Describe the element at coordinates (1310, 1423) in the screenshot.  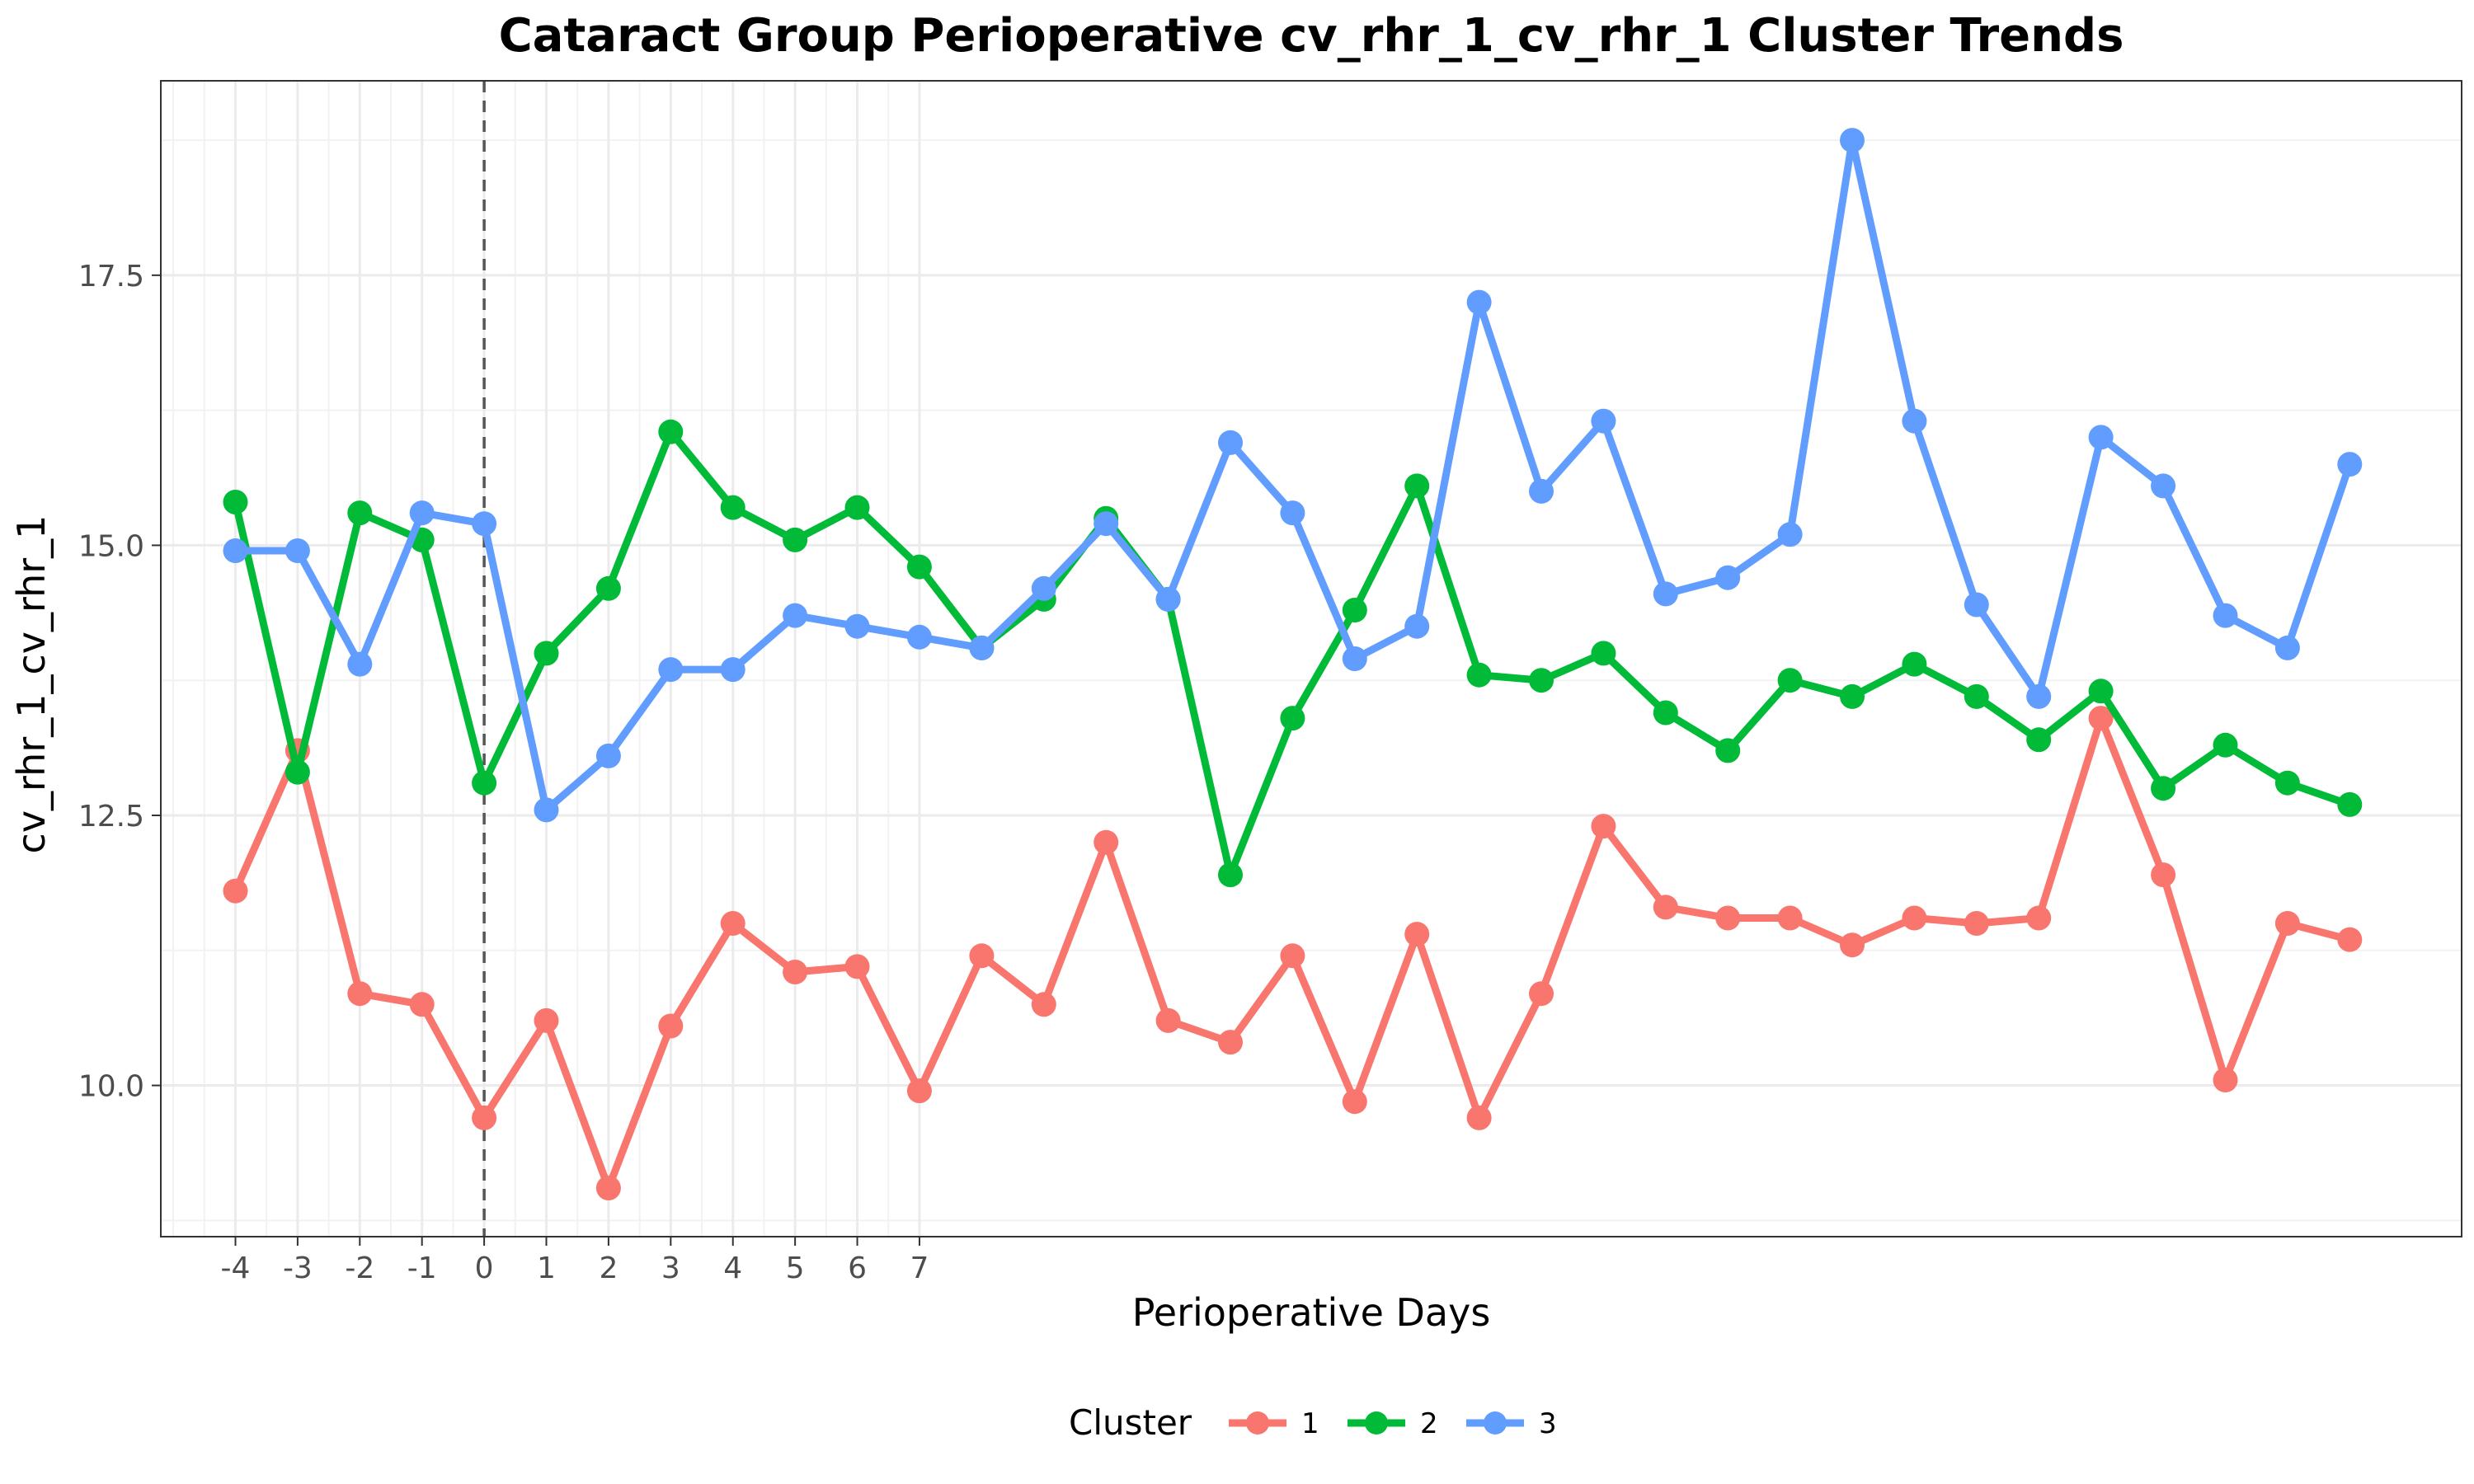
I see `legend-label: 1` at that location.